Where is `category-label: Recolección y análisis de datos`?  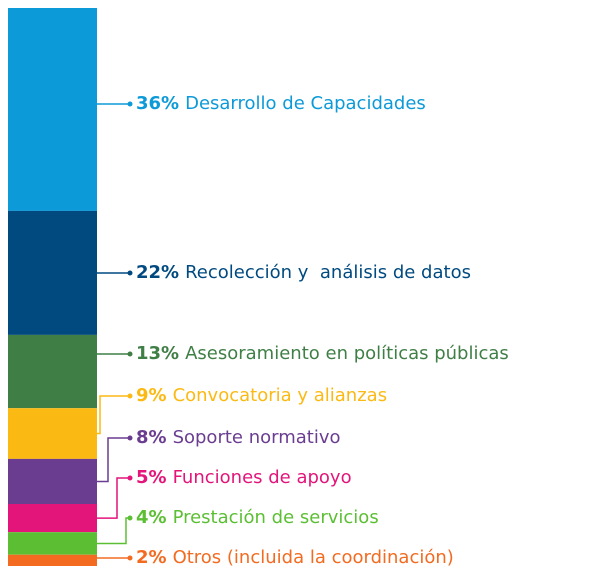
category-label: Recolección y análisis de datos is located at coordinates (328, 272).